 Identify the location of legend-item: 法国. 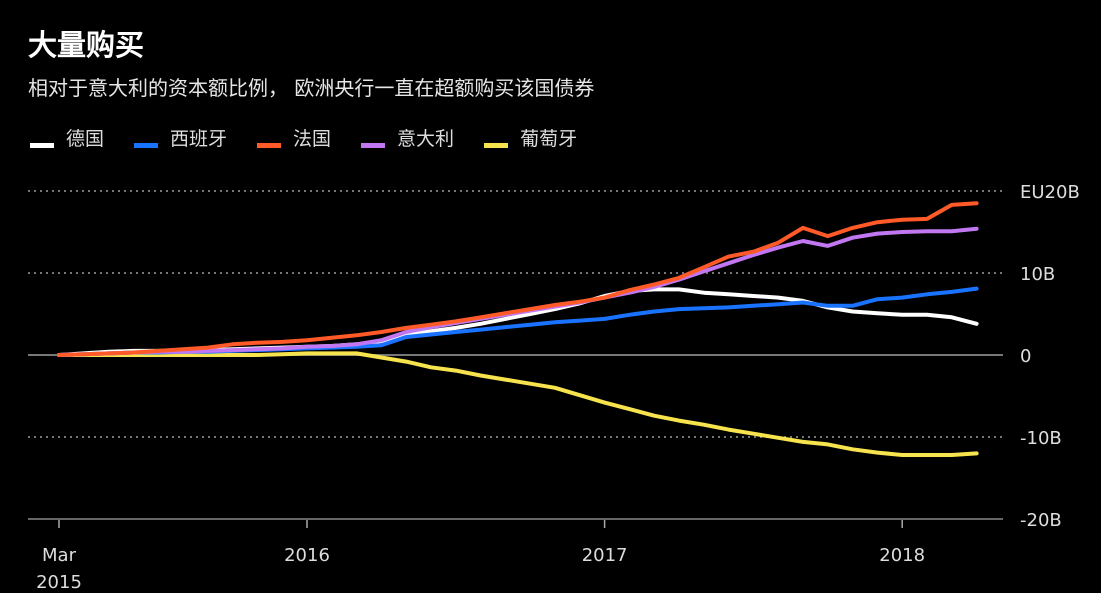
(294, 137).